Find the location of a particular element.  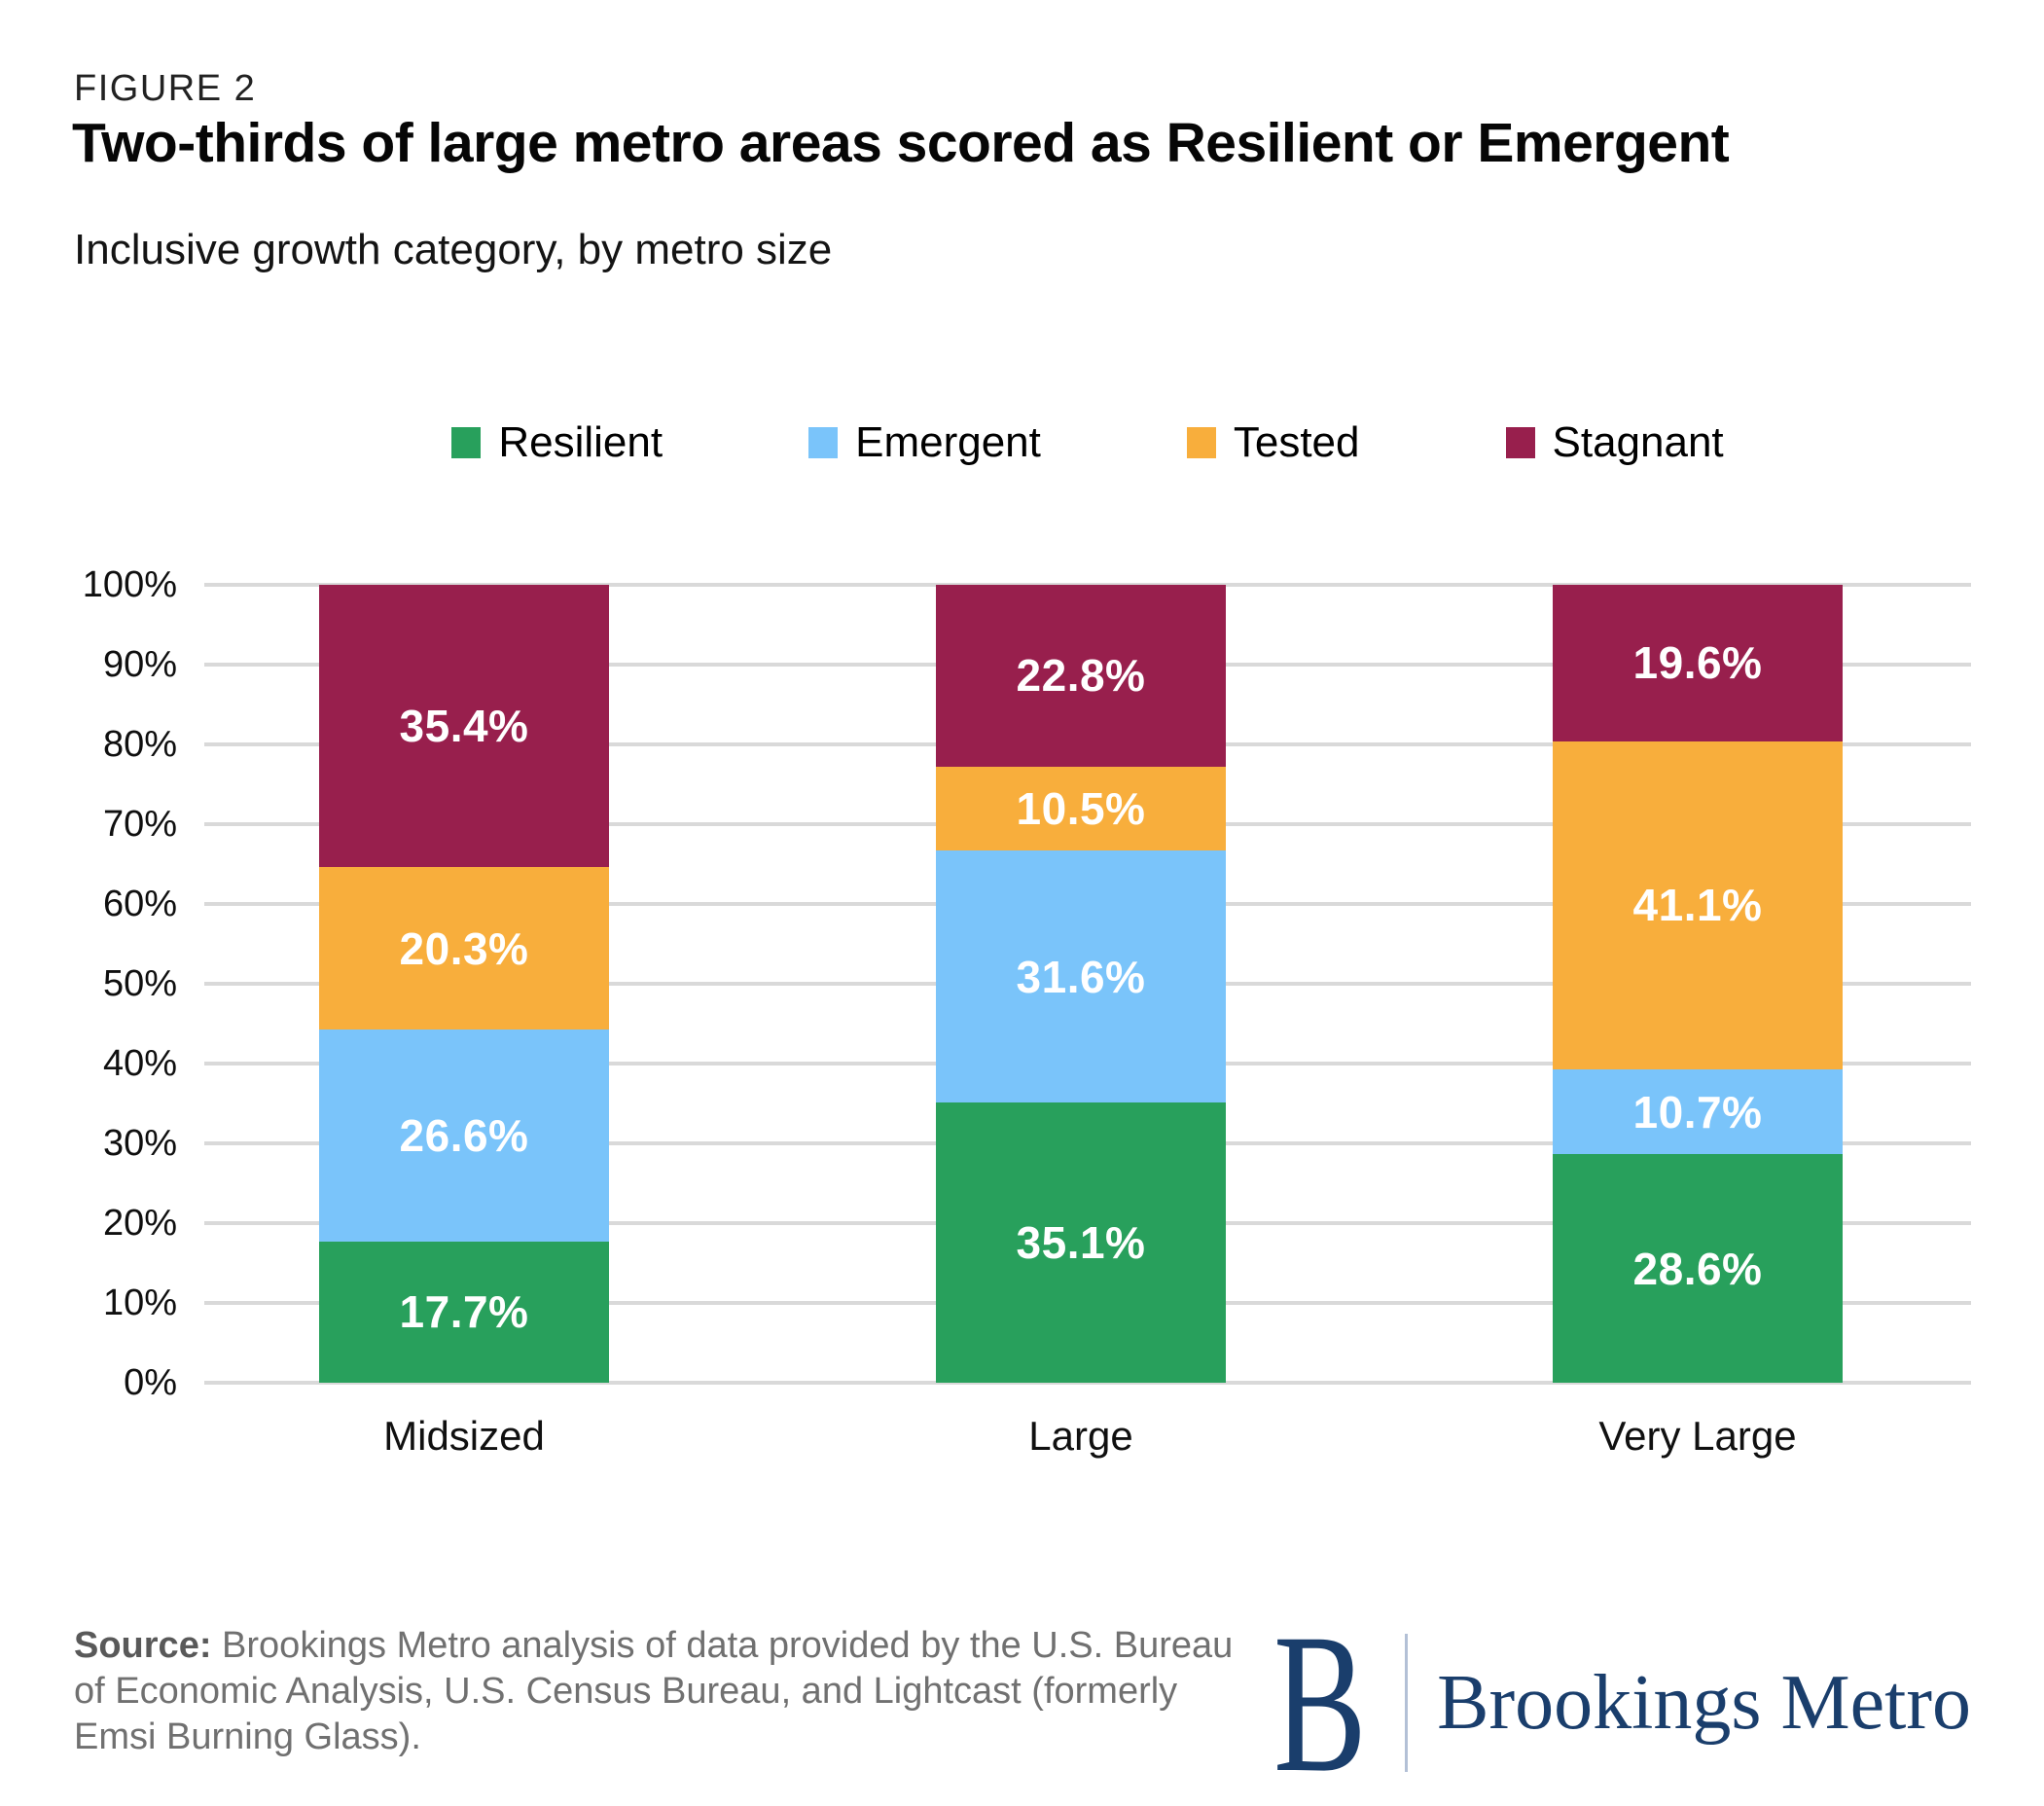

segment-emergent-midsized: 26.6% is located at coordinates (464, 1135).